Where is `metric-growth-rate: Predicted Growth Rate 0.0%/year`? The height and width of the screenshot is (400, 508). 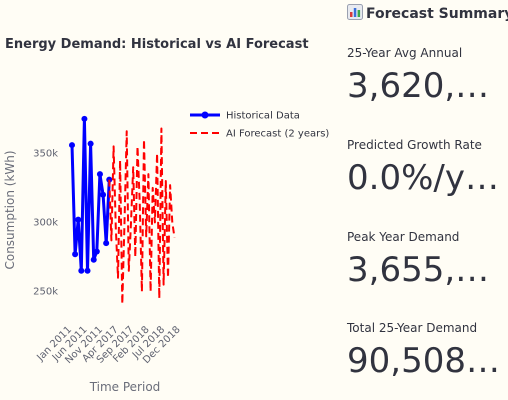
metric-growth-rate: Predicted Growth Rate 0.0%/year is located at coordinates (427, 168).